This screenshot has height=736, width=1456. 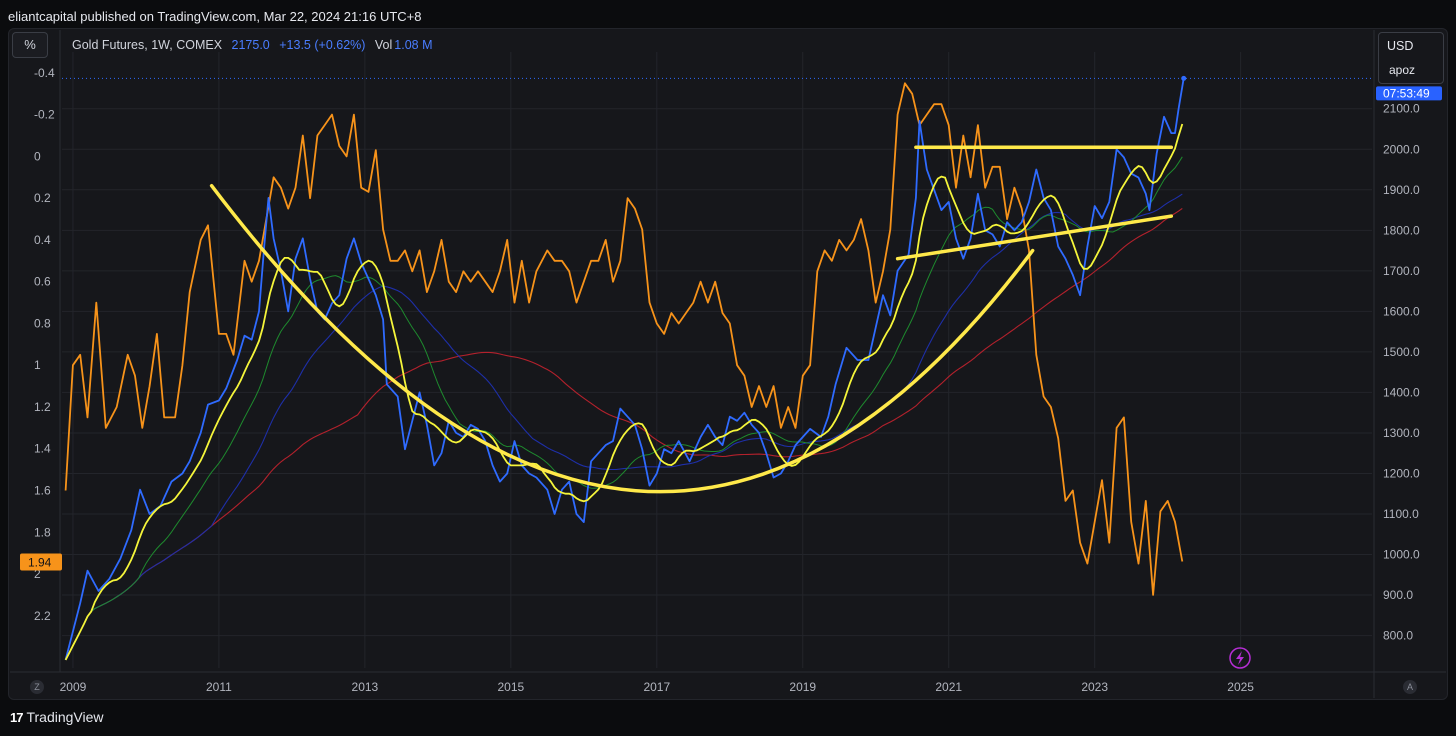 I want to click on right-axis-tick: 1900.0, so click(x=1401, y=190).